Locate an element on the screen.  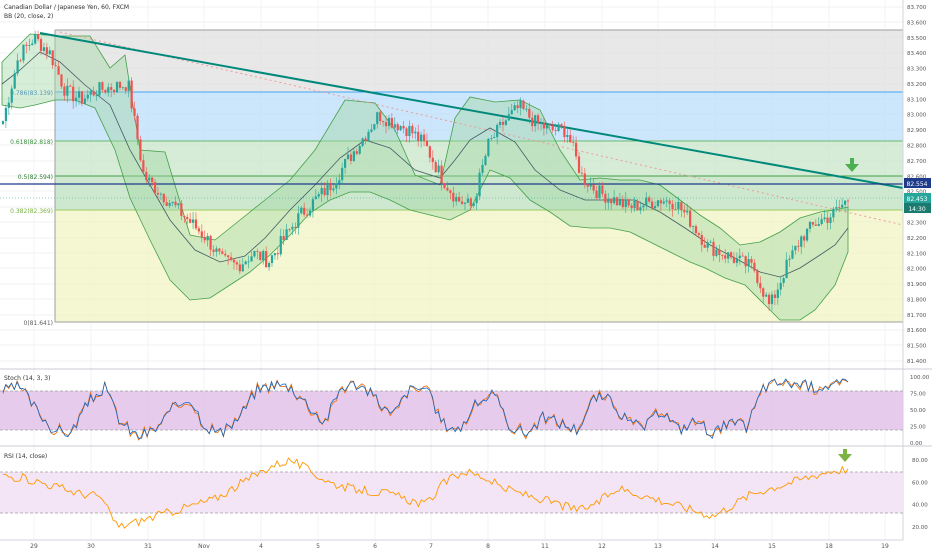
time-tick-label: 15 is located at coordinates (772, 546).